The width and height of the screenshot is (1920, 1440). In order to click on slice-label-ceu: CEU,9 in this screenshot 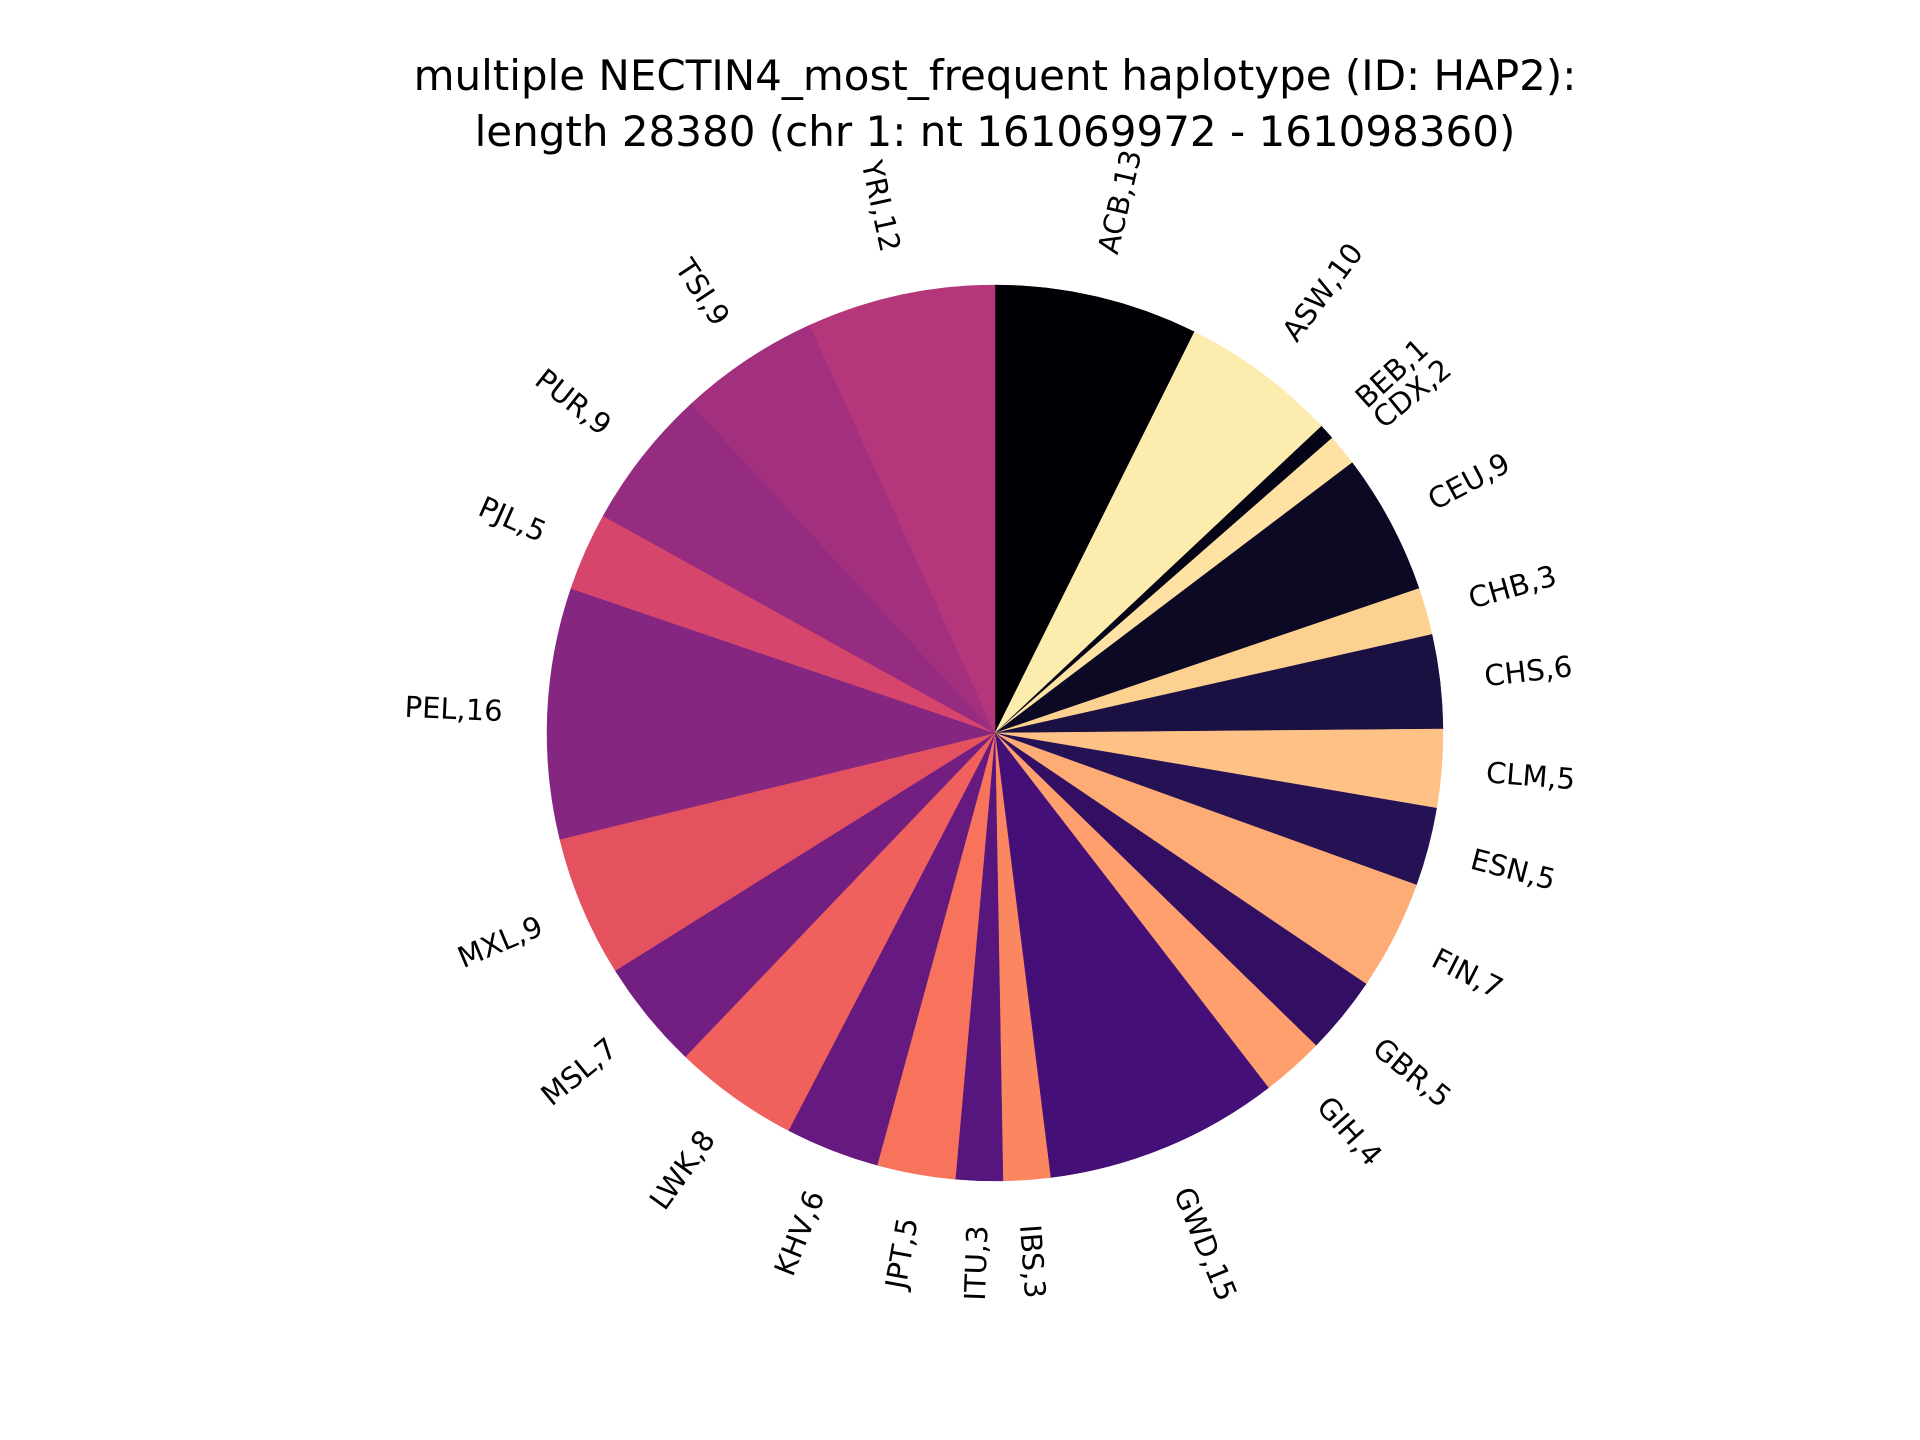, I will do `click(1468, 481)`.